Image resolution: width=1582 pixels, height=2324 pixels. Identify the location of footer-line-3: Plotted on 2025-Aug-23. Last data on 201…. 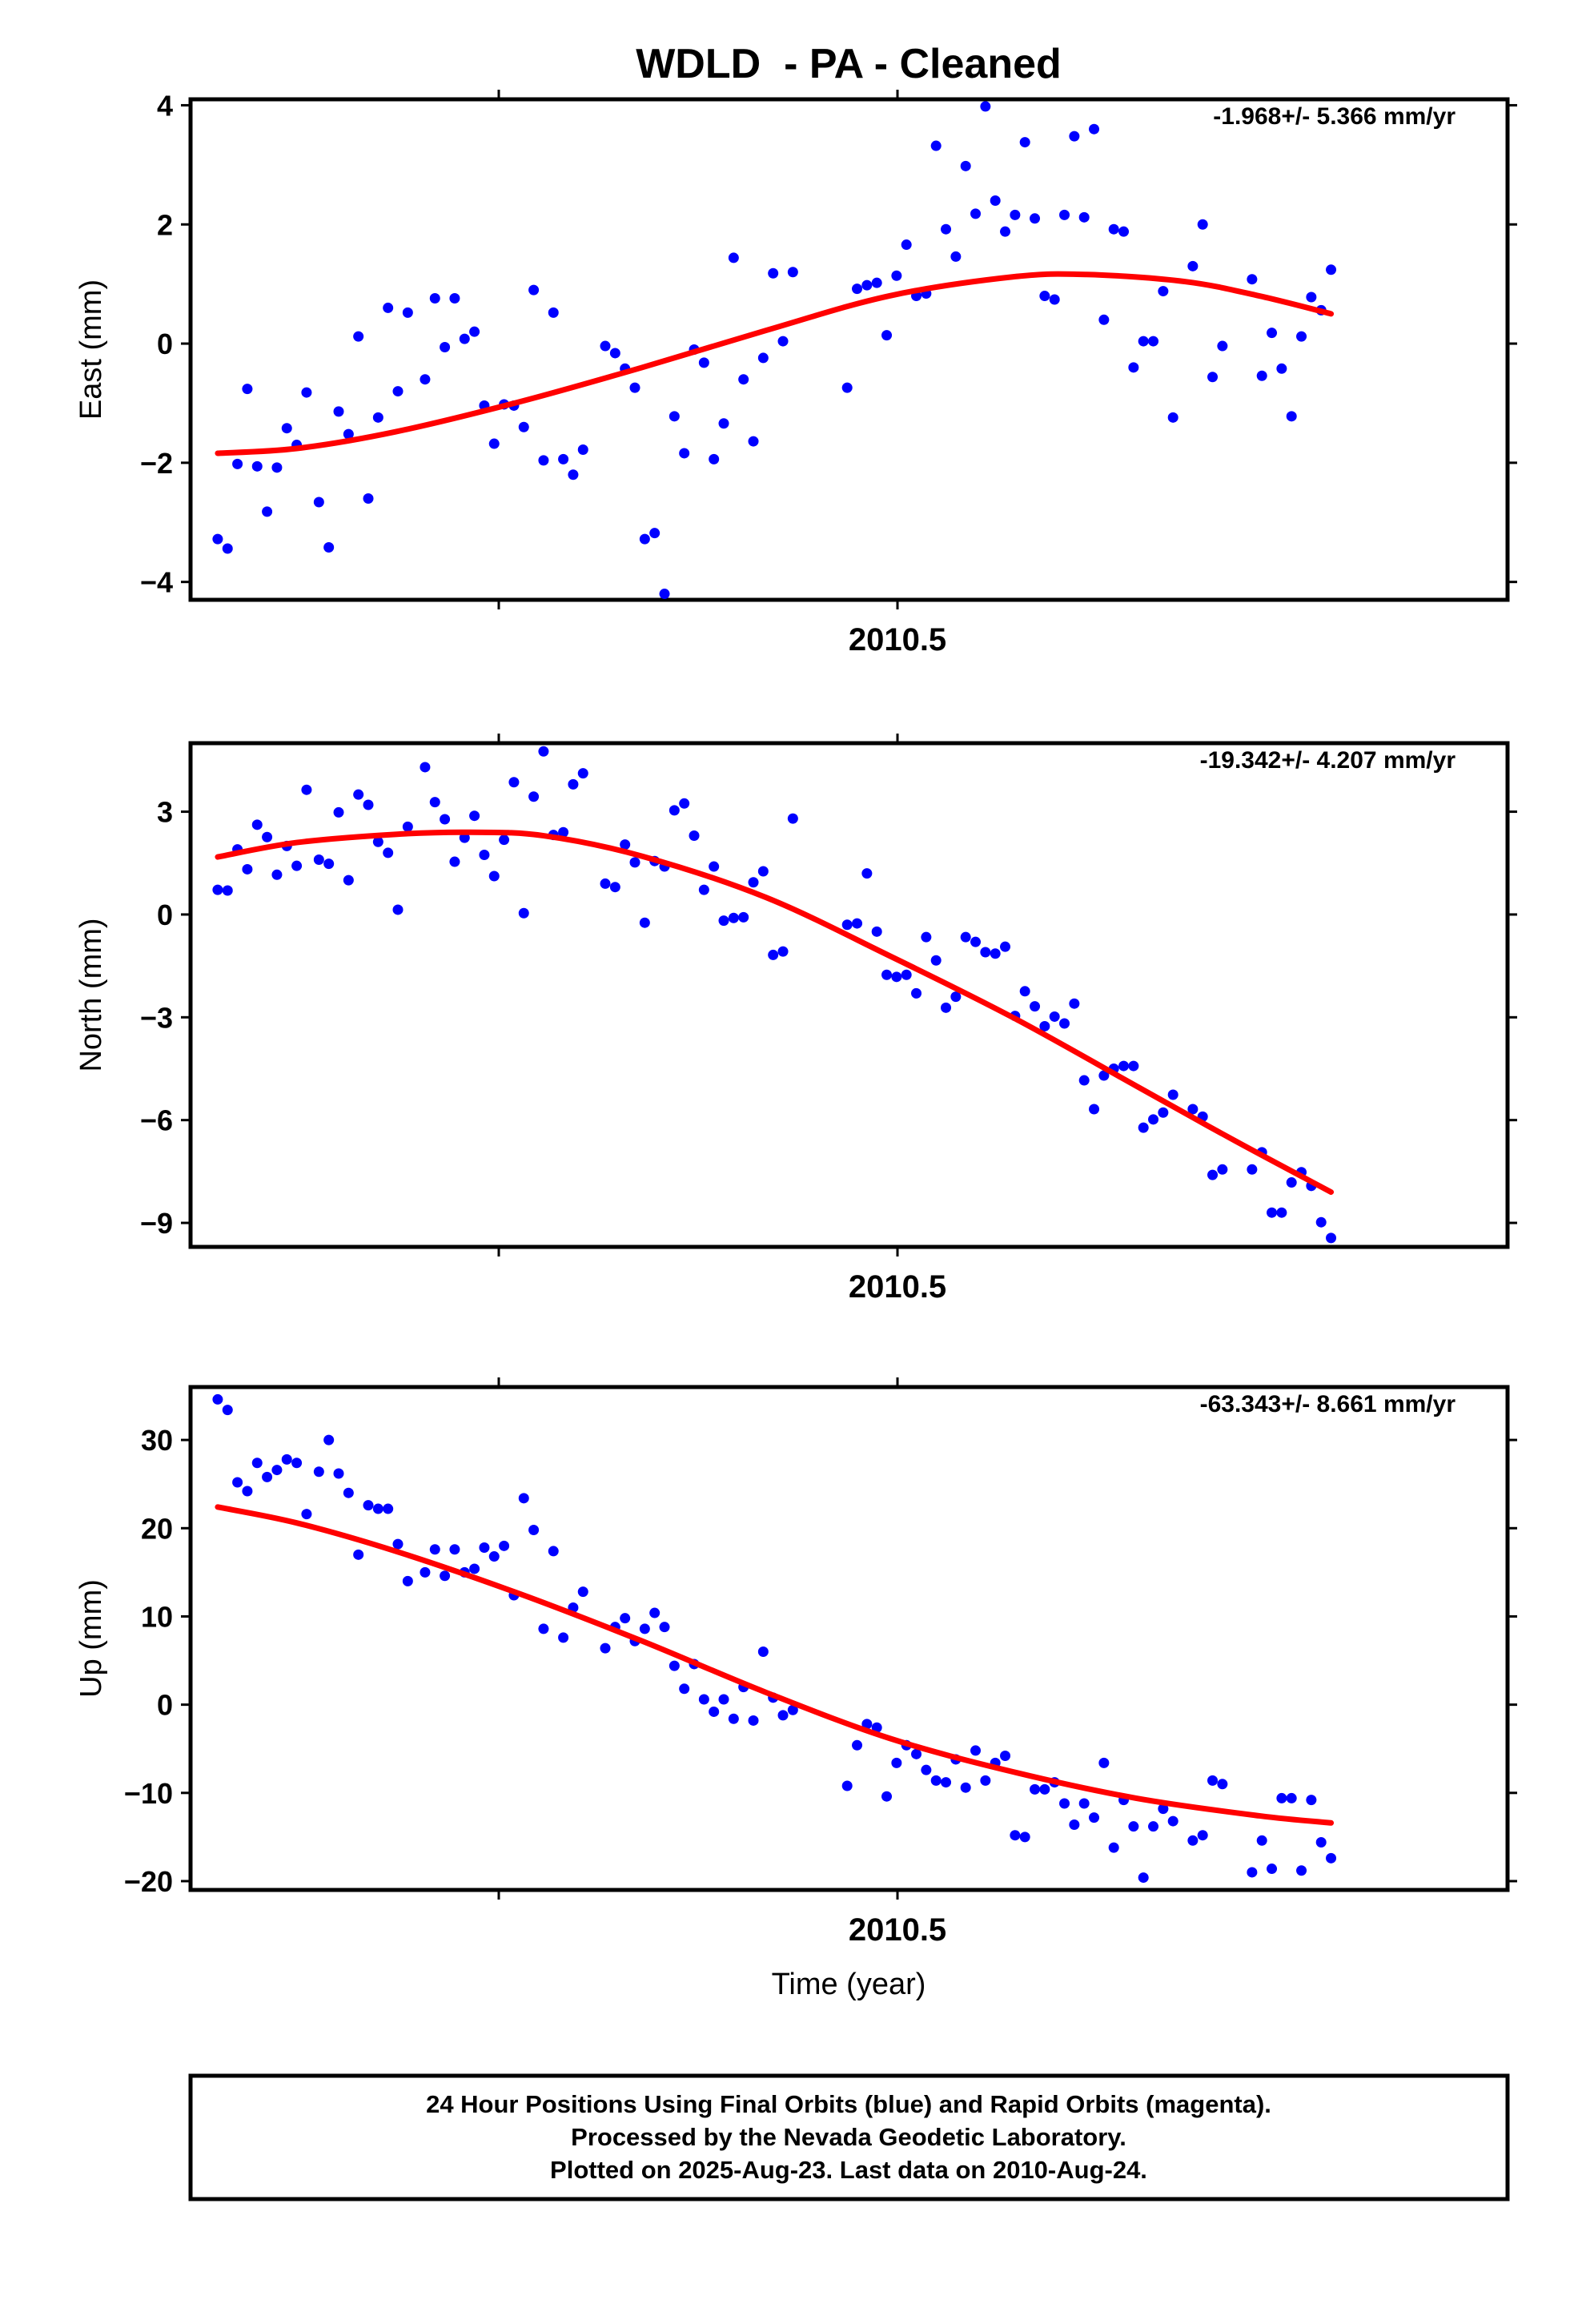
(848, 2170).